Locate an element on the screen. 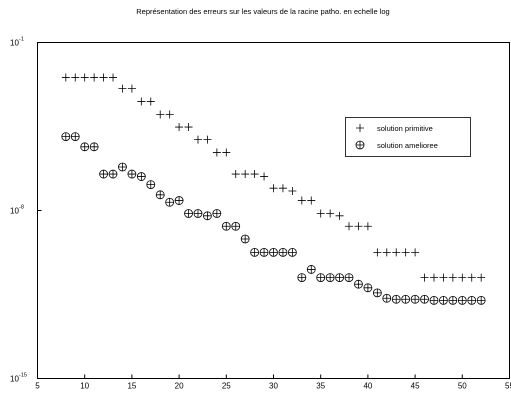 The height and width of the screenshot is (394, 511). legend-label-solution-primitive: solution primitive is located at coordinates (405, 128).